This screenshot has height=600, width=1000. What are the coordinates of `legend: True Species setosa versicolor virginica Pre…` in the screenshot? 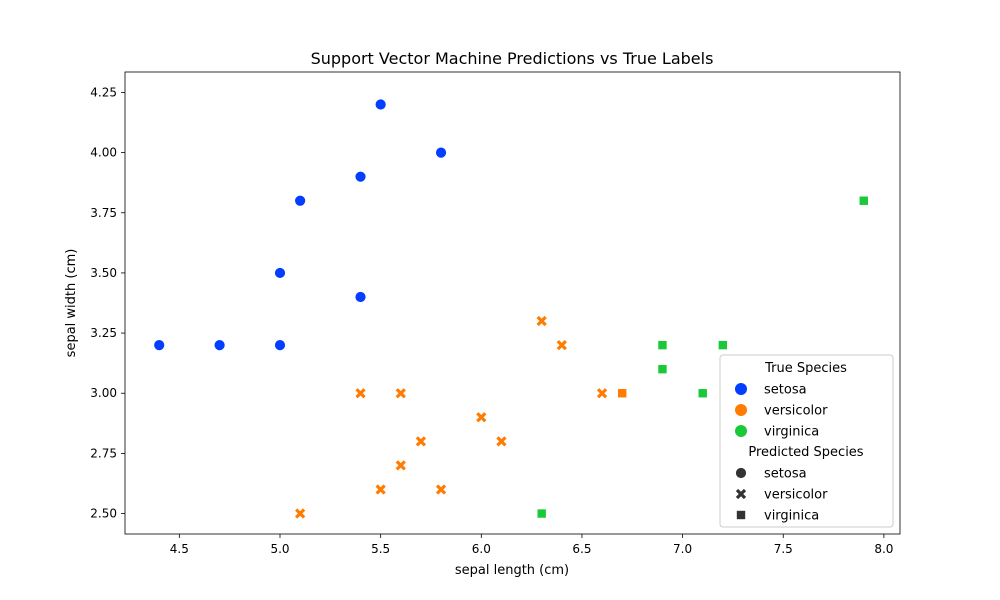 It's located at (806, 441).